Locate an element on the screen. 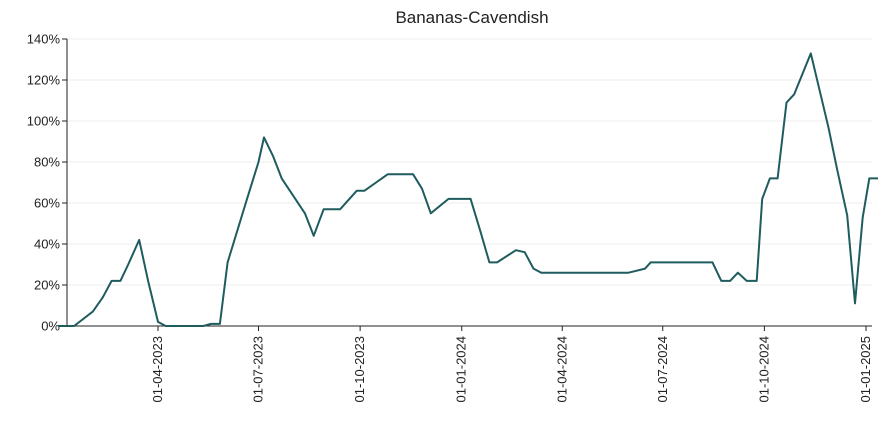 This screenshot has width=878, height=430. y-tick-label: 80% is located at coordinates (47, 162).